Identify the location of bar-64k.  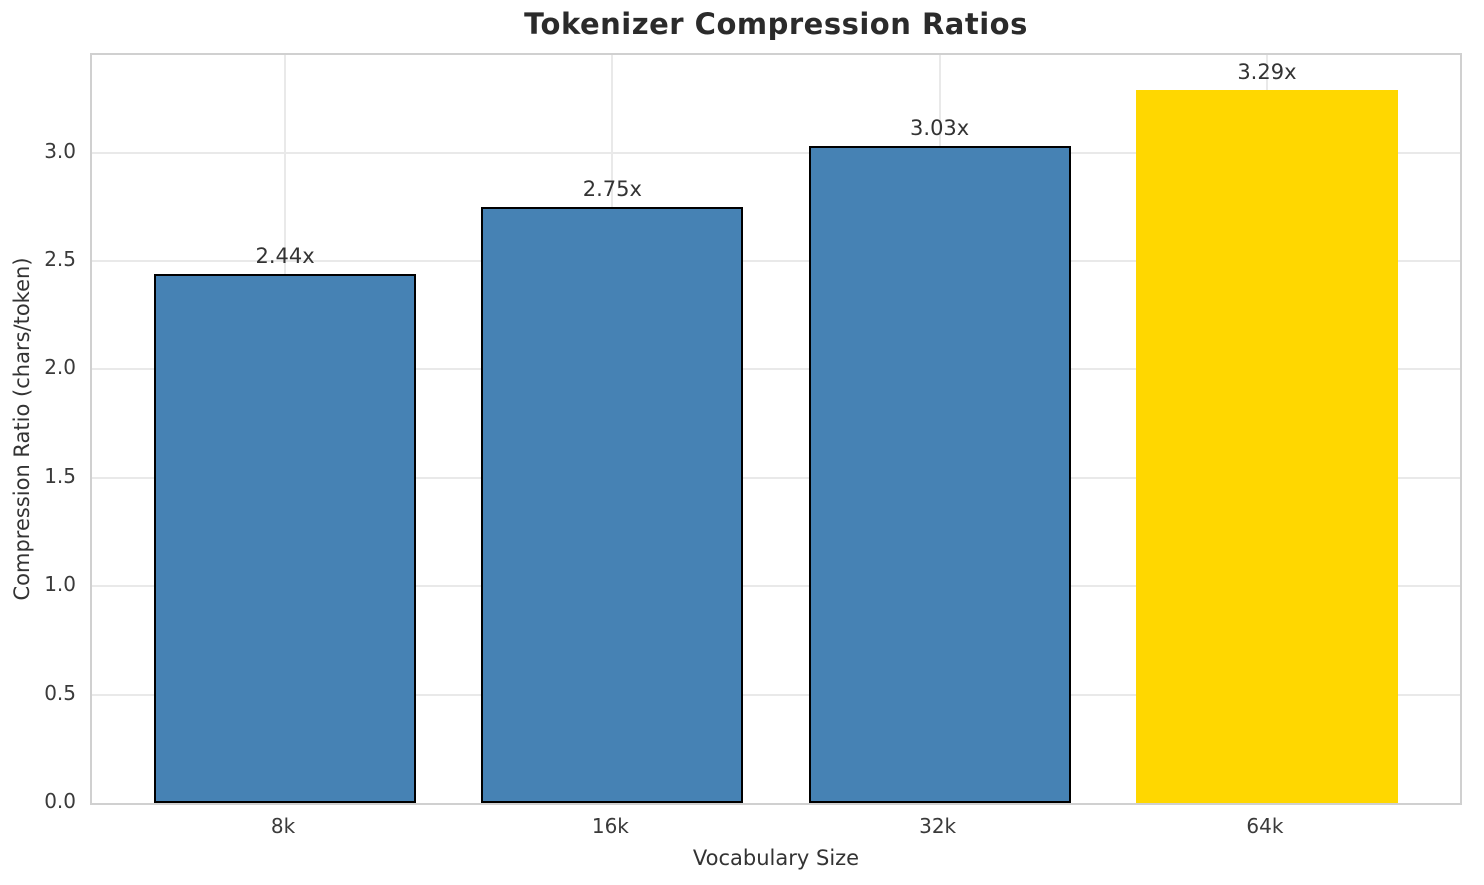
(1267, 446).